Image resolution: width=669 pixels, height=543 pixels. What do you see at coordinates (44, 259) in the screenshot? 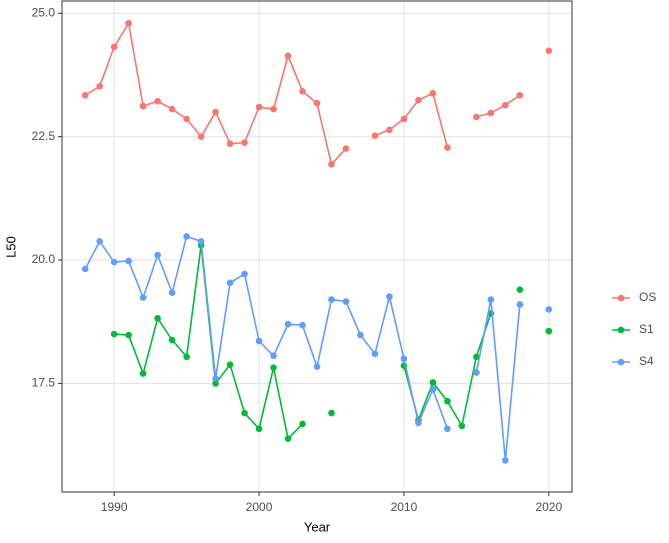
I see `y-tick-label: 20.0` at bounding box center [44, 259].